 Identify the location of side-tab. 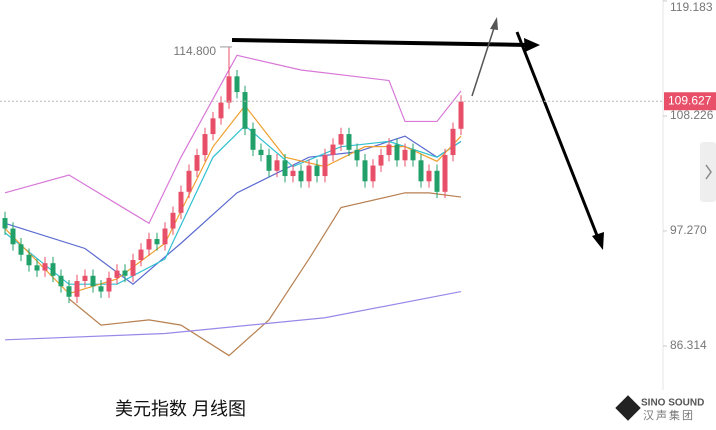
(708, 172).